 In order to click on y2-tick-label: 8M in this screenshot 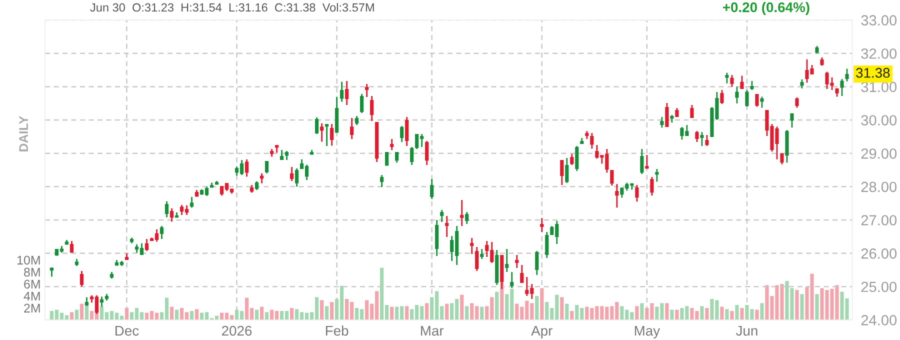, I will do `click(32, 272)`.